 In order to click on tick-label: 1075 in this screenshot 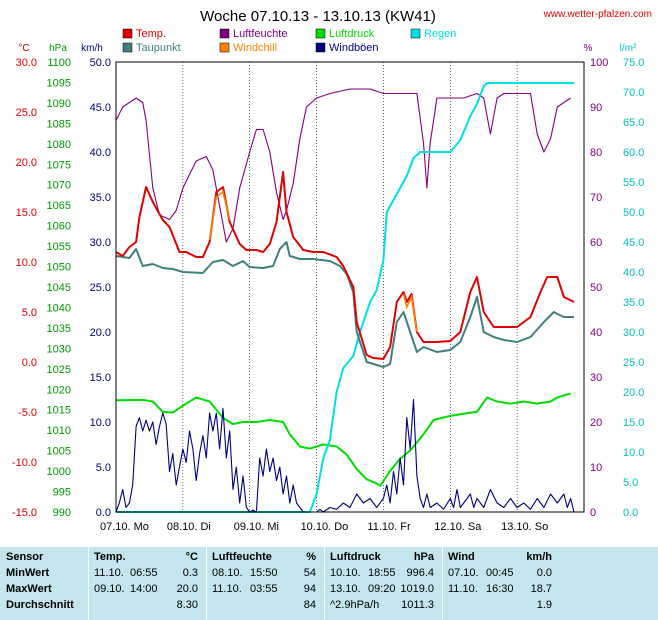, I will do `click(59, 165)`.